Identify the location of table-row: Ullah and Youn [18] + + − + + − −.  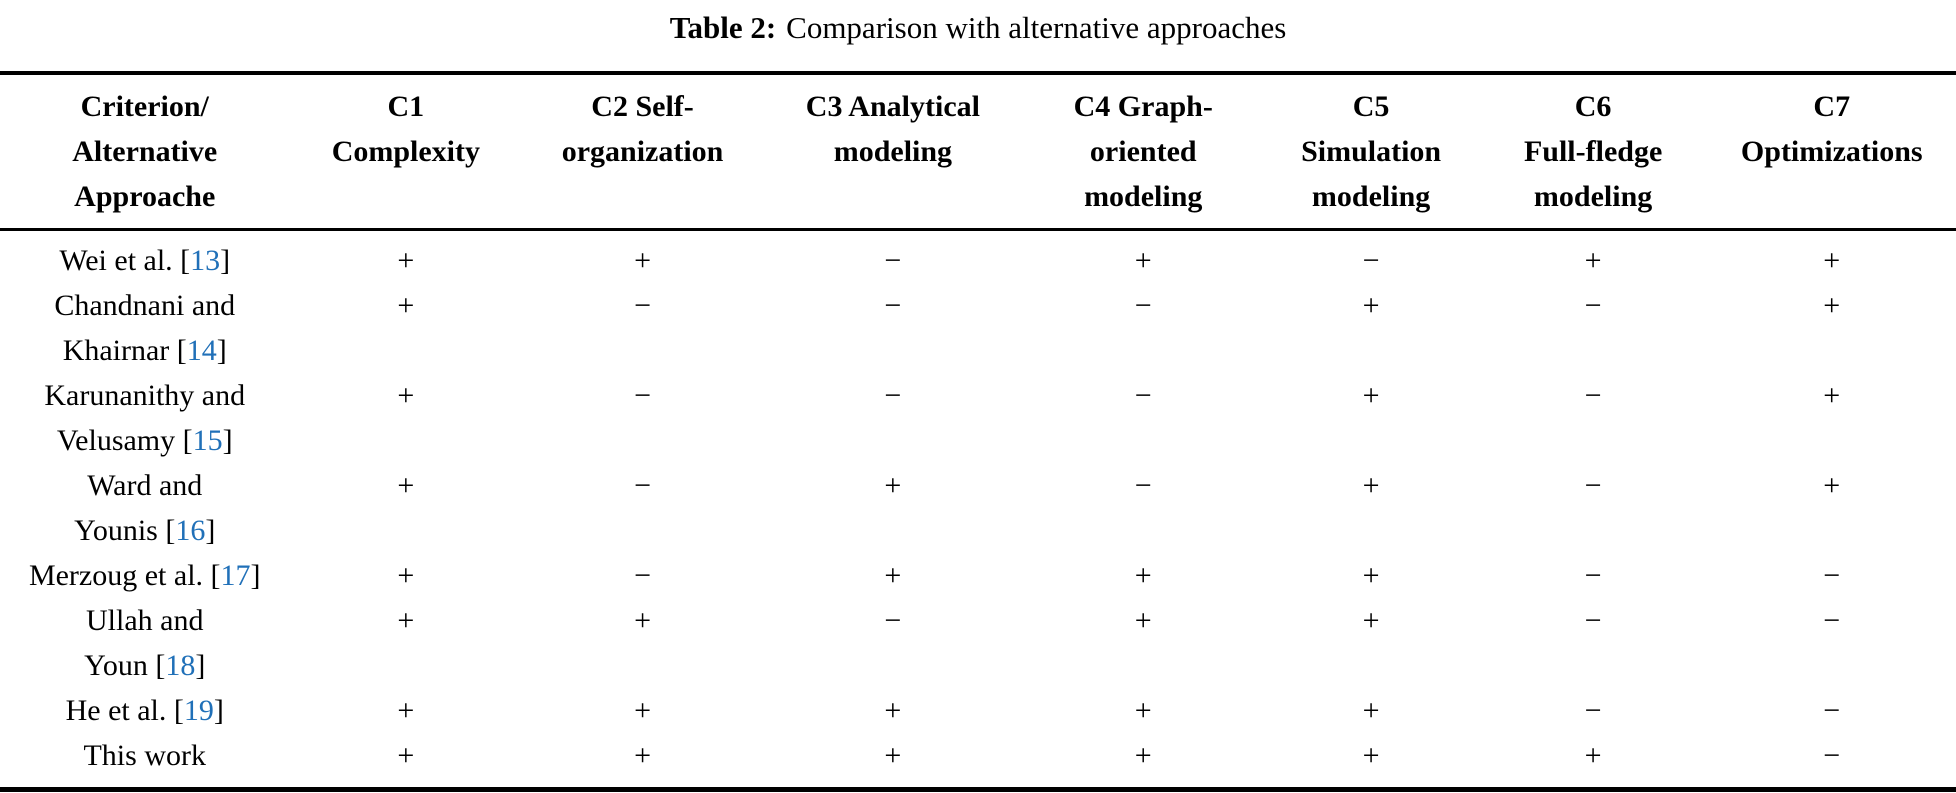
(978, 643).